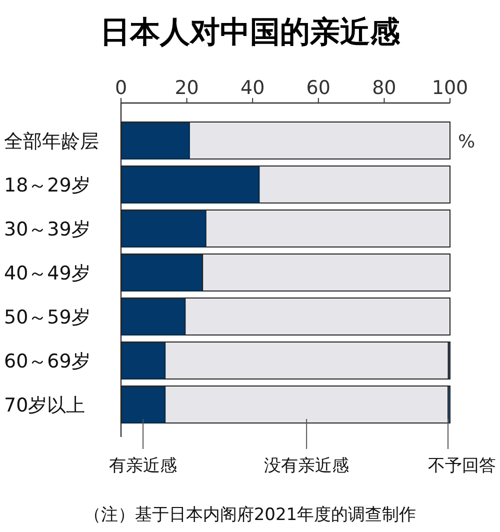 The height and width of the screenshot is (532, 500). I want to click on y-tick-label: 60～69岁, so click(47, 361).